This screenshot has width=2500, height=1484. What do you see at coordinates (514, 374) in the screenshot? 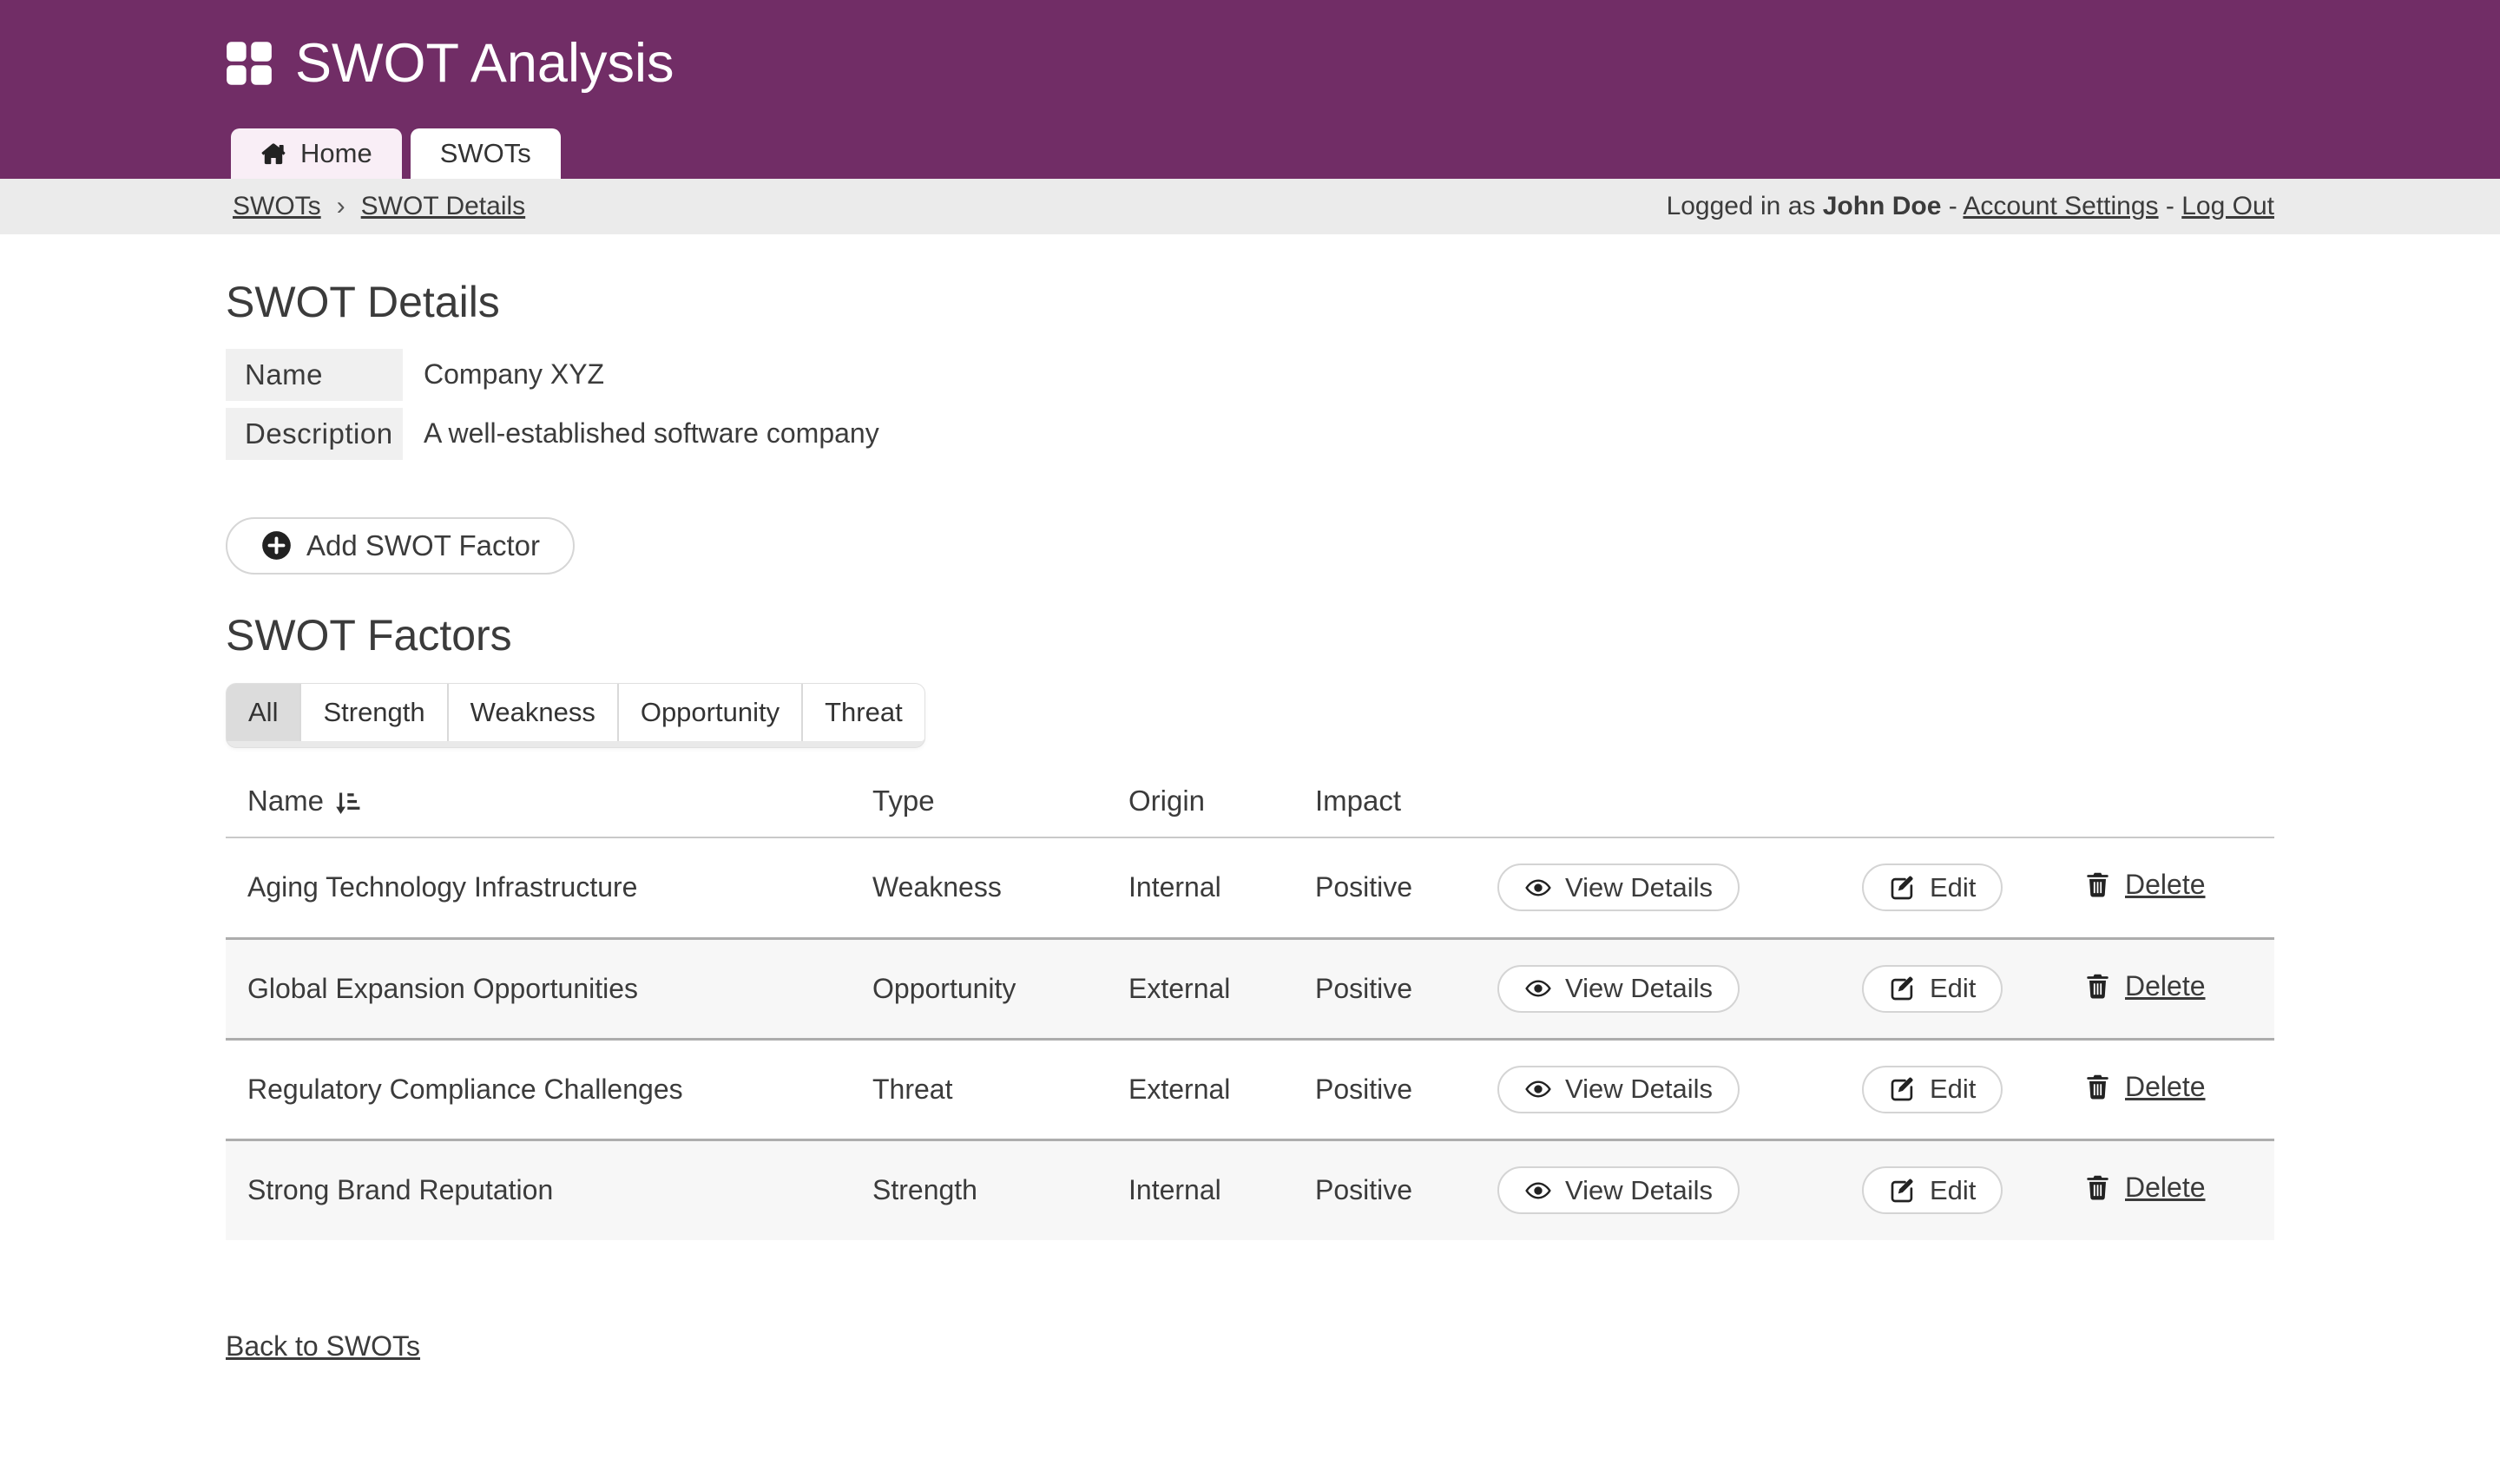
I see `detail-value-name: Company XYZ` at bounding box center [514, 374].